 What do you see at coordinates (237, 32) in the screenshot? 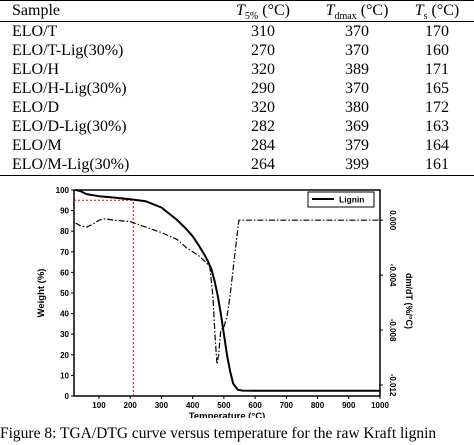
I see `table-row: ELO/T 310 370 170` at bounding box center [237, 32].